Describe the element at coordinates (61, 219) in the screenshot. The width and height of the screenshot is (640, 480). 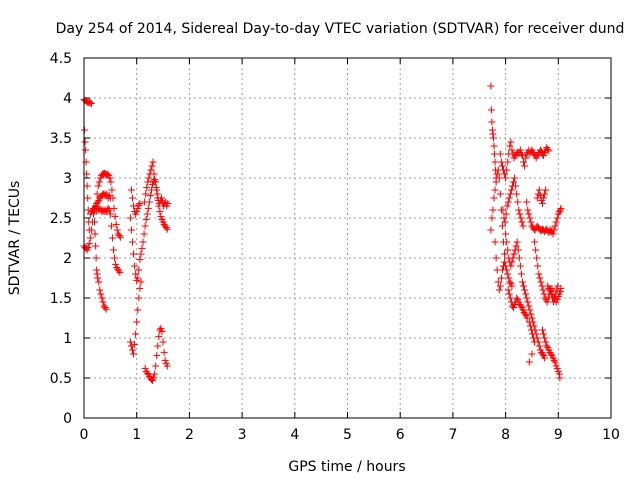
I see `y-tick-label: 2.5` at that location.